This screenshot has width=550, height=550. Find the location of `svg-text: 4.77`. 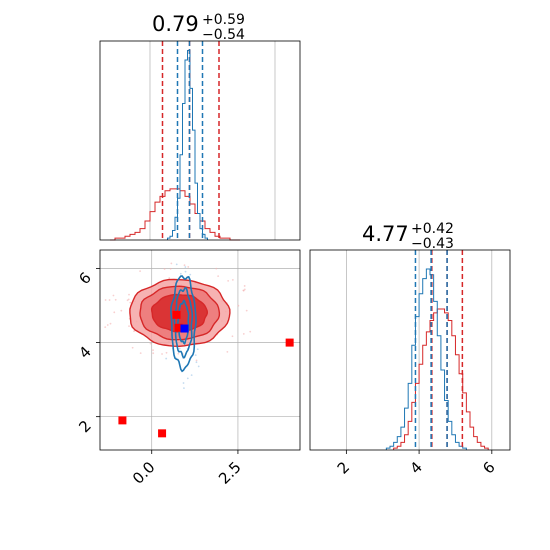

svg-text: 4.77 is located at coordinates (385, 234).